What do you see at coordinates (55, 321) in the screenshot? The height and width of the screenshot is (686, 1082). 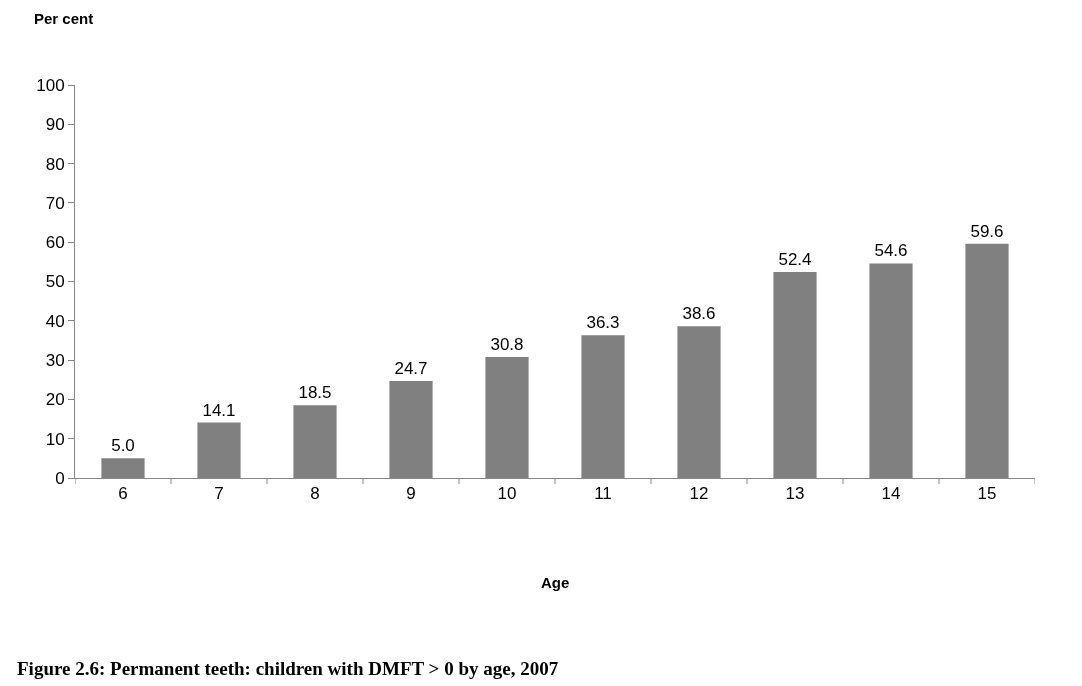 I see `y-tick-label: 40` at bounding box center [55, 321].